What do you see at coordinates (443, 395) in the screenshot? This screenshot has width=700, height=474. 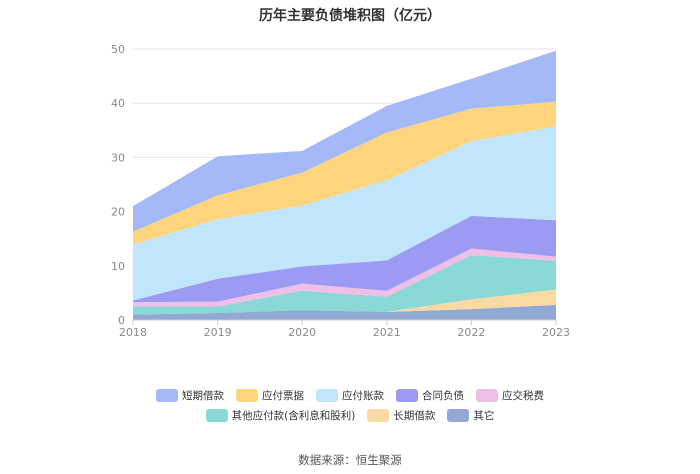 I see `legend-label: 合同负债` at bounding box center [443, 395].